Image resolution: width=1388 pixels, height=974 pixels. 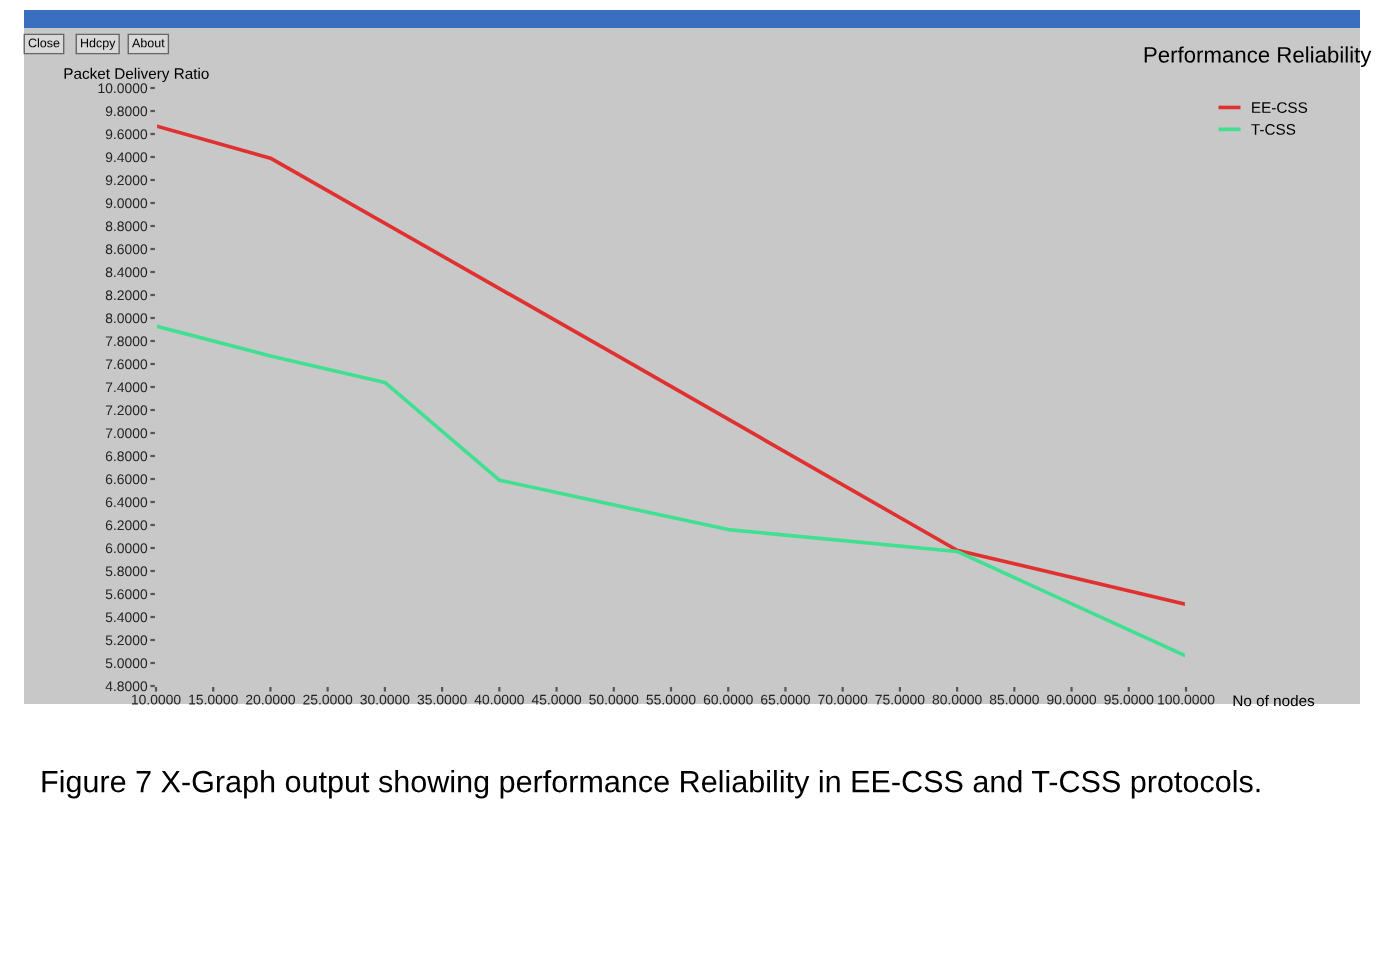 What do you see at coordinates (651, 784) in the screenshot?
I see `caption: Figure 7 X-Graph output showing performance Reliability in EE-CSS and T-CSS protocols.` at bounding box center [651, 784].